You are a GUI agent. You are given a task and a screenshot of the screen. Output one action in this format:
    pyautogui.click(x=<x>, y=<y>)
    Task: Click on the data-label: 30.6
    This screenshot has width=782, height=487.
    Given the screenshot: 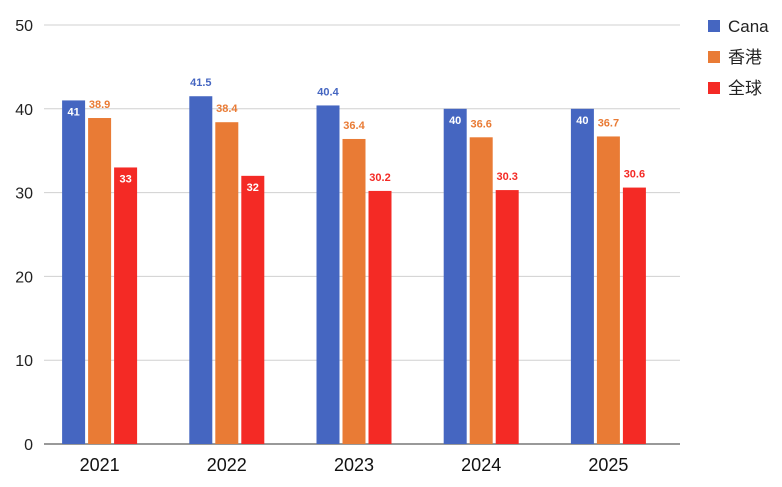 What is the action you would take?
    pyautogui.click(x=634, y=175)
    